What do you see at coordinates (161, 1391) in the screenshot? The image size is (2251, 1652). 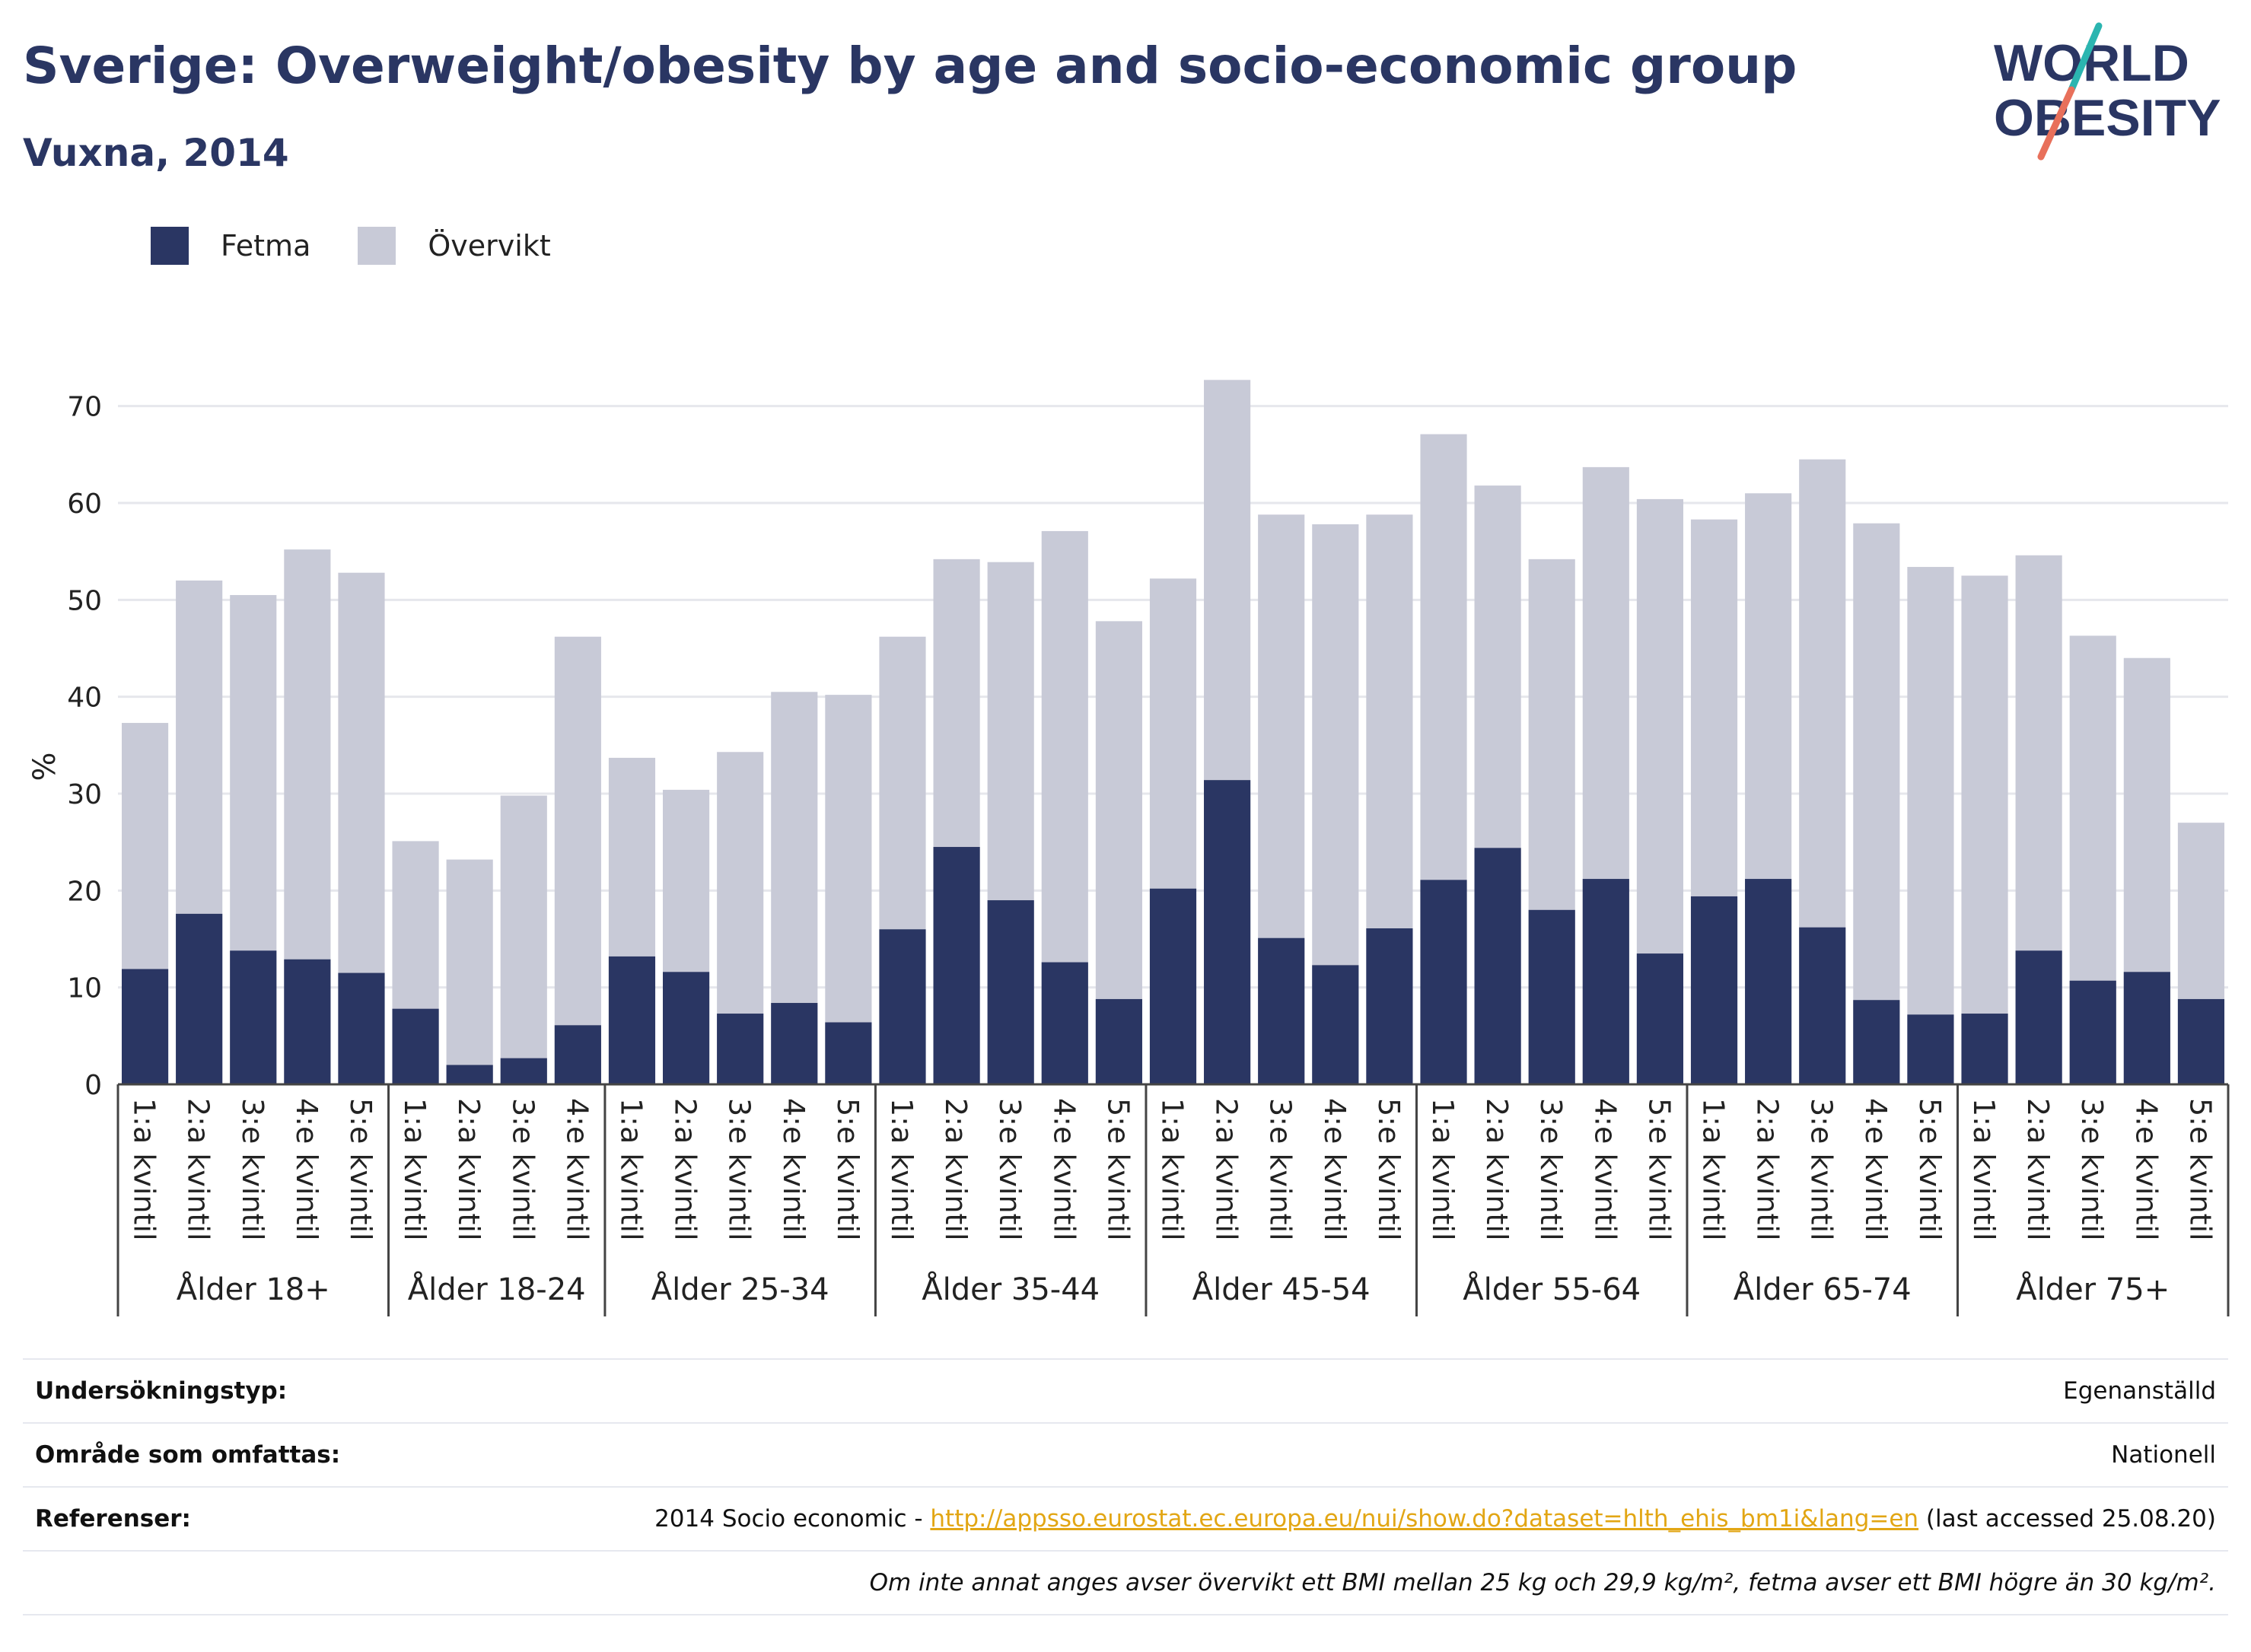 I see `survey-type-label: Undersökningstyp:` at bounding box center [161, 1391].